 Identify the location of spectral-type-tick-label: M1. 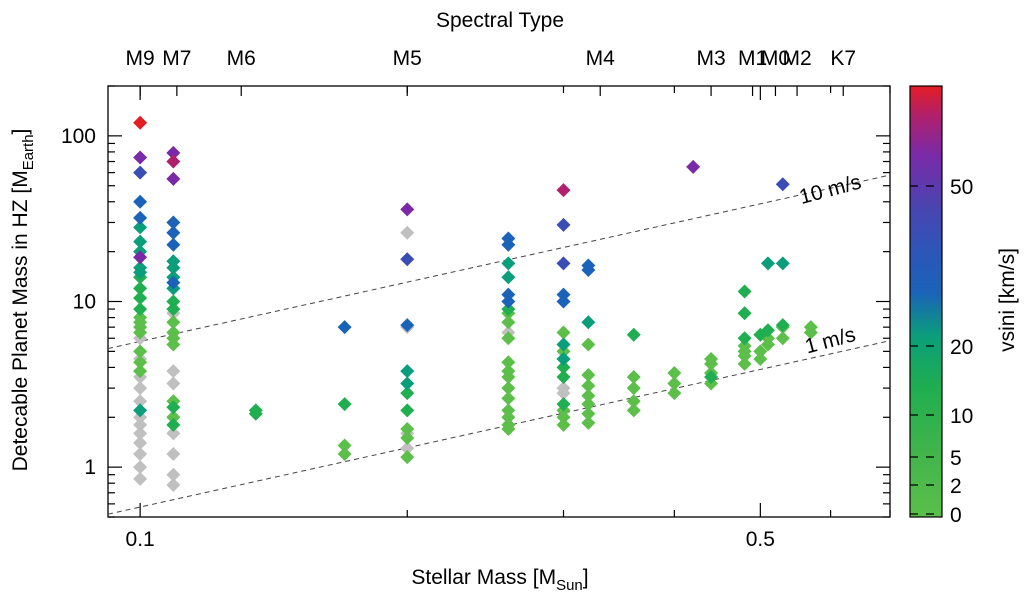
(752, 58).